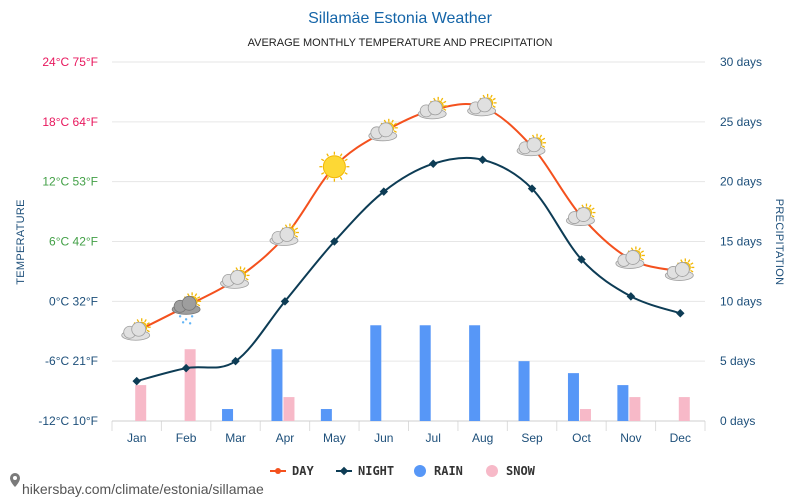 The height and width of the screenshot is (500, 800). What do you see at coordinates (376, 471) in the screenshot?
I see `legend-label: NIGHT` at bounding box center [376, 471].